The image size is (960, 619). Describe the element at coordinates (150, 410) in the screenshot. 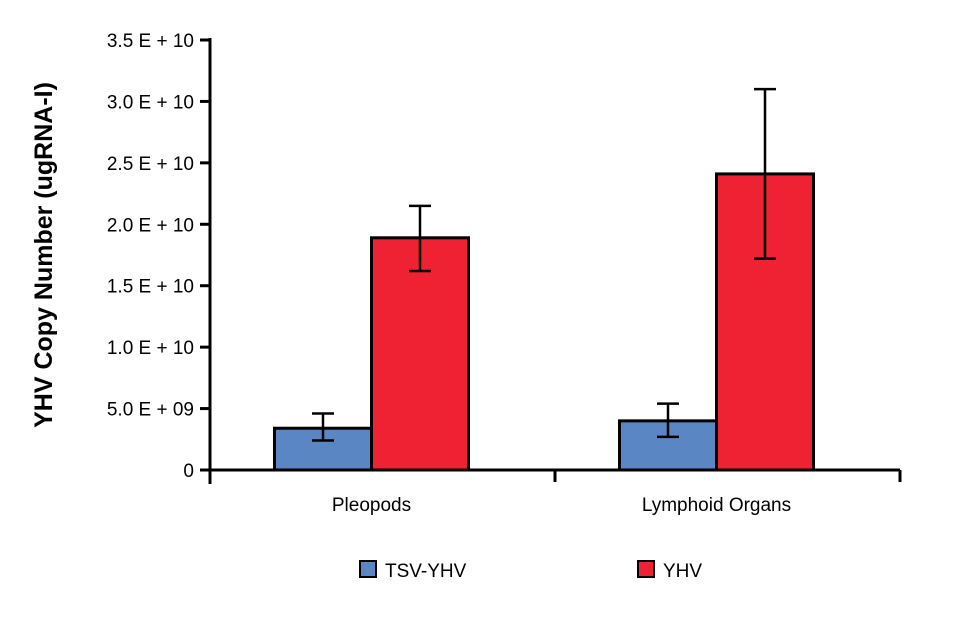

I see `y-tick-label: 5.0 E + 09` at that location.